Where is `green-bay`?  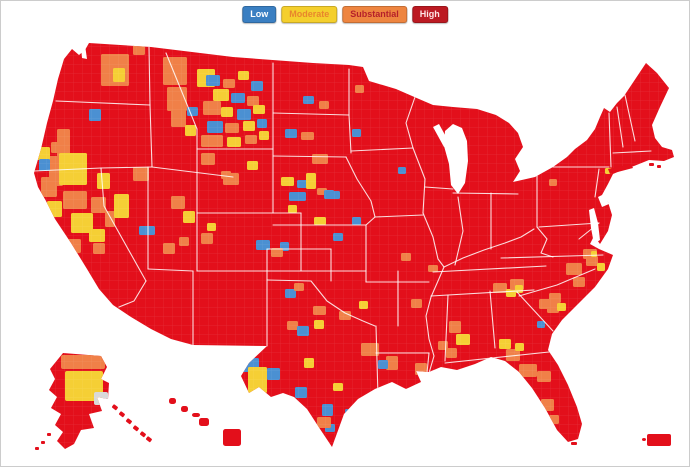 green-bay is located at coordinates (441, 135).